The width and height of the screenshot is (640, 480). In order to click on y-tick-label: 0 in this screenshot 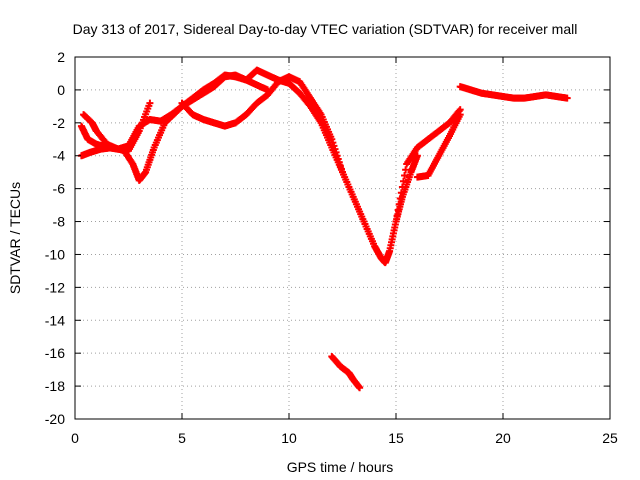, I will do `click(61, 90)`.